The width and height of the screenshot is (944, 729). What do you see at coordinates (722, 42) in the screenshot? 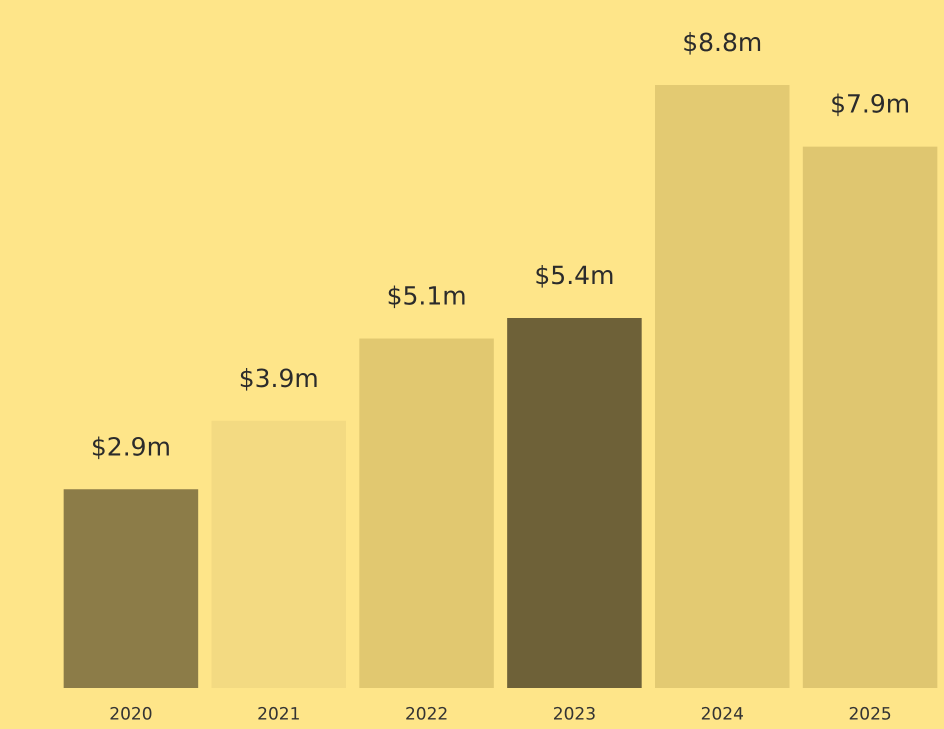
I see `data-label: $8.8m` at bounding box center [722, 42].